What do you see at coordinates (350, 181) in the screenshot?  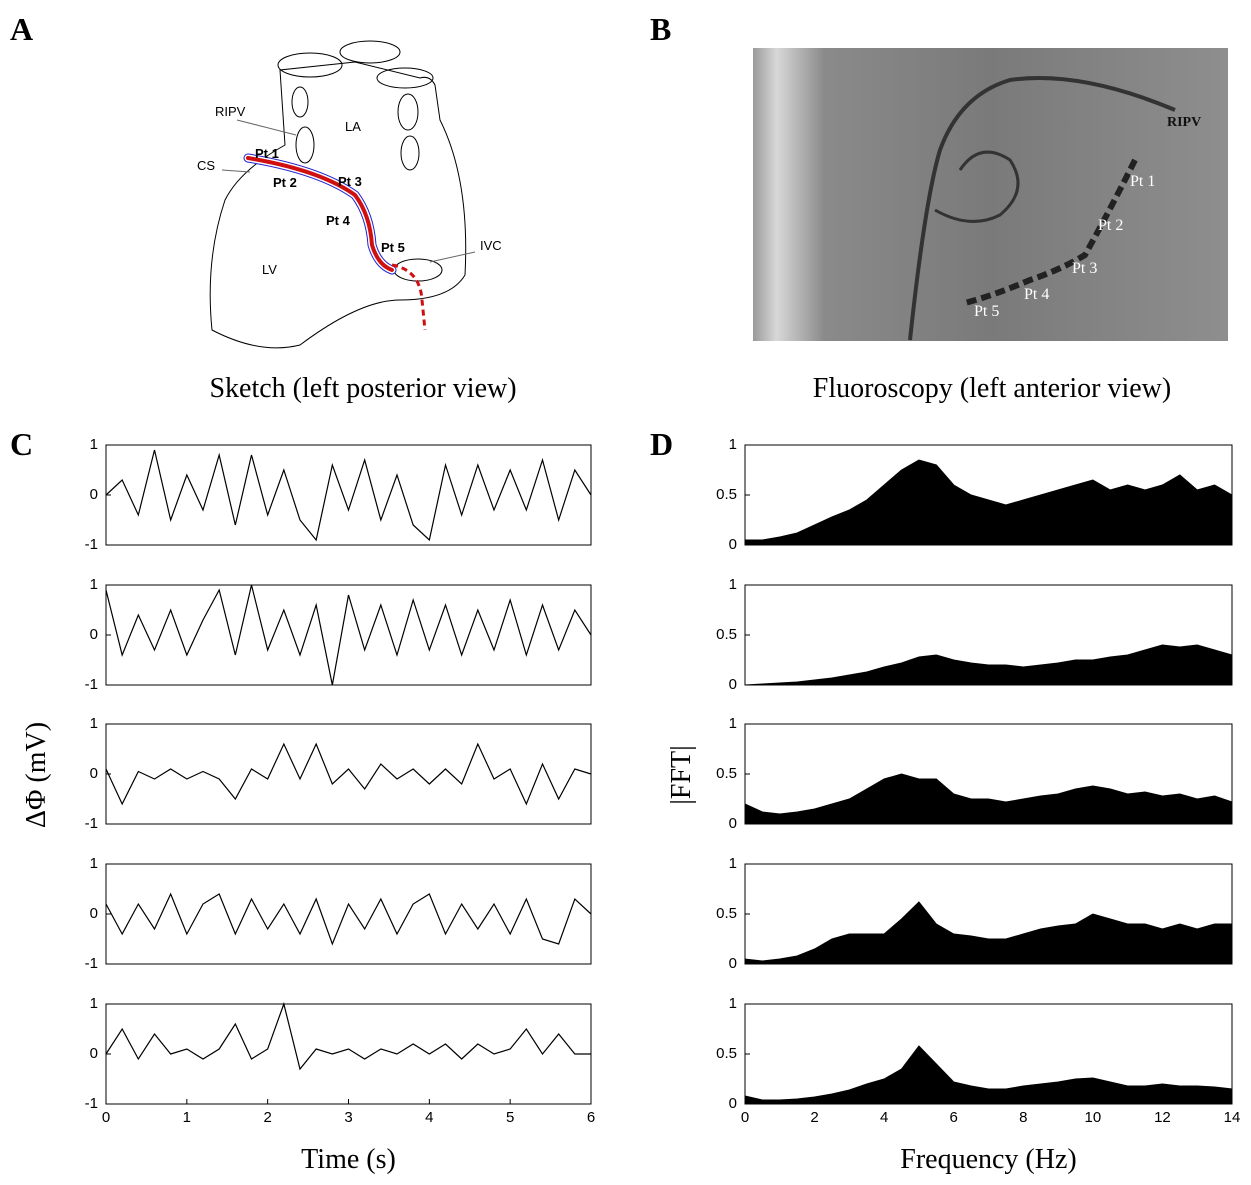 I see `sketch-label: Pt 3` at bounding box center [350, 181].